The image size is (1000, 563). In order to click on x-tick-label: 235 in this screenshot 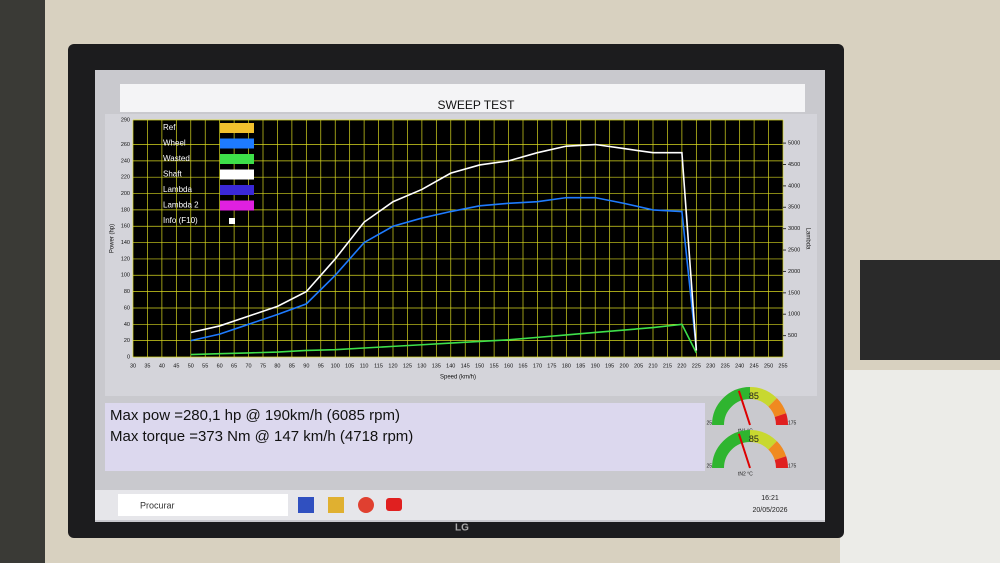, I will do `click(725, 366)`.